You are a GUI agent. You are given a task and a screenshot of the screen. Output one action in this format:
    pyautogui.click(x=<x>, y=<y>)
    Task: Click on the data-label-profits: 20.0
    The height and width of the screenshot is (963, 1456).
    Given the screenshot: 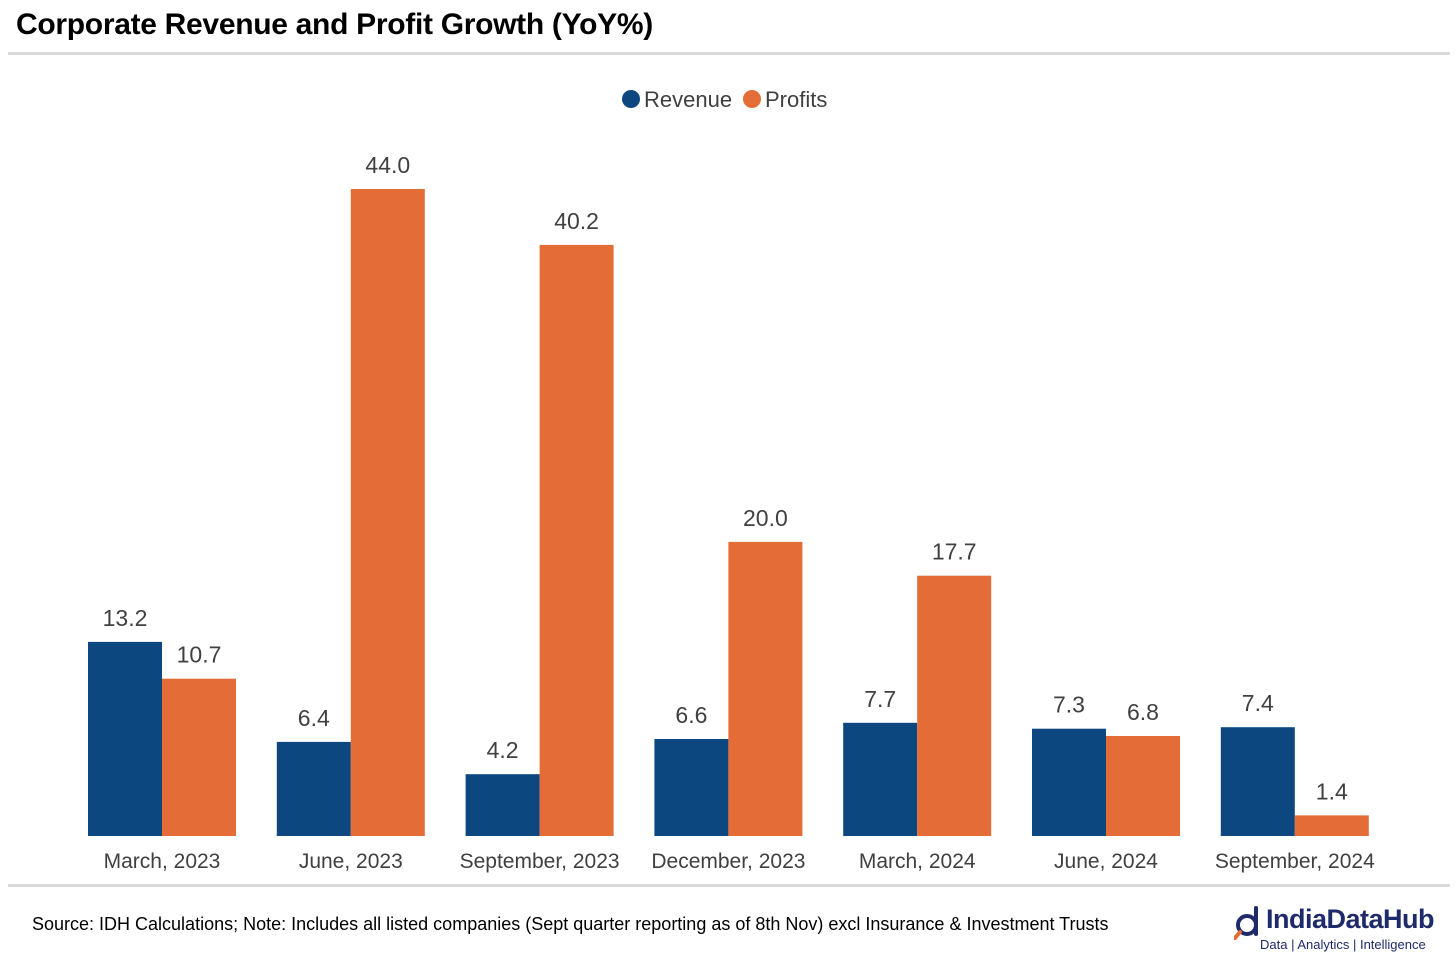 What is the action you would take?
    pyautogui.click(x=765, y=518)
    